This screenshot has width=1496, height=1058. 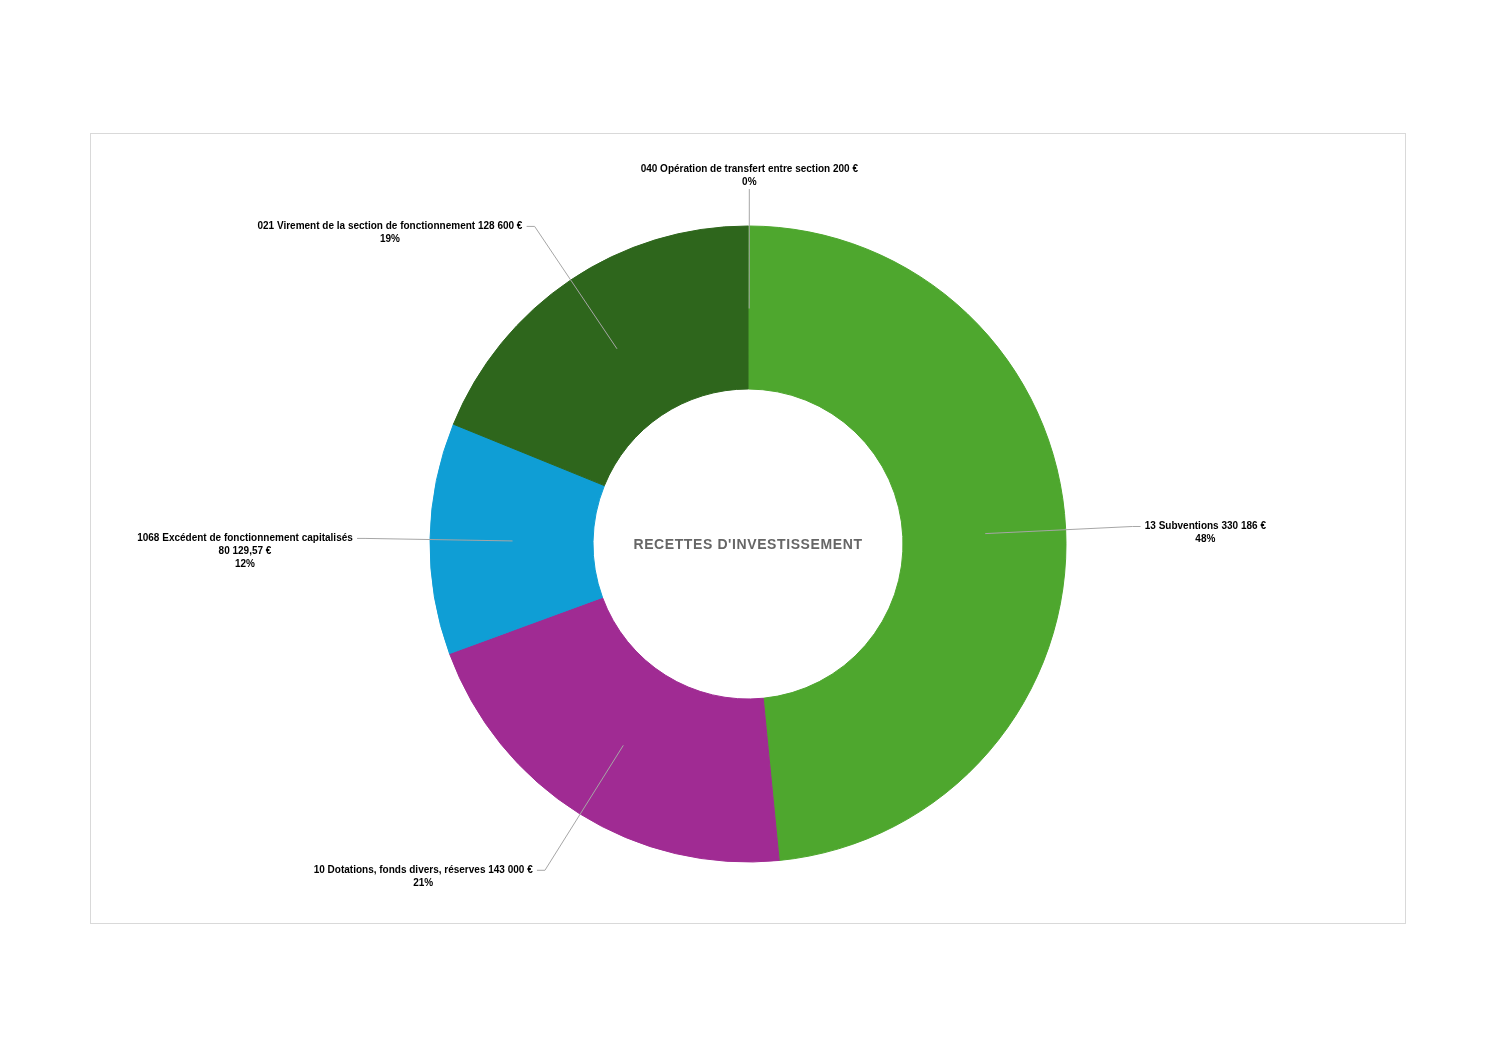 I want to click on slice-label: 1068 Excédent de fonctionnement capitalisés, so click(x=245, y=538).